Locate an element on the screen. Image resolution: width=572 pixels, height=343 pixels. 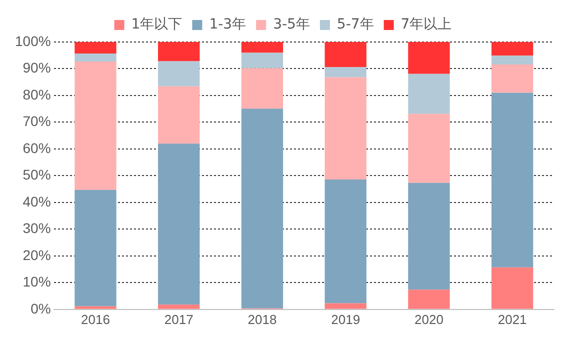
x-tick-label: 2021 is located at coordinates (512, 319).